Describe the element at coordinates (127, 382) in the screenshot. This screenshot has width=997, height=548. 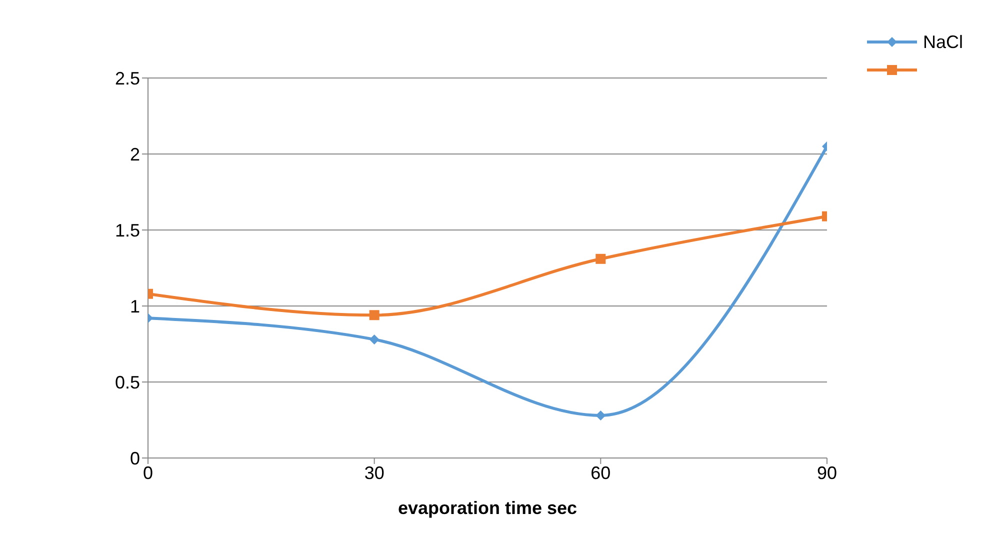
I see `y-tick-label: 0.5` at that location.